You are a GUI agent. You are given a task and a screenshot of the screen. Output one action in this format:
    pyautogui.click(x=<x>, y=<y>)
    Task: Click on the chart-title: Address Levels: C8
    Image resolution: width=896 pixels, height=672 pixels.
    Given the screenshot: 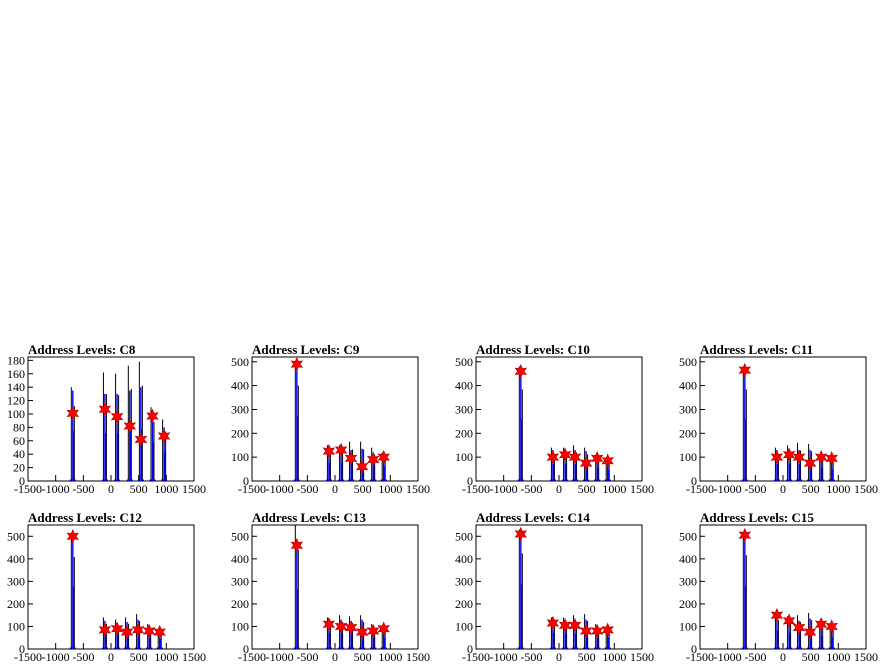 What is the action you would take?
    pyautogui.click(x=82, y=349)
    